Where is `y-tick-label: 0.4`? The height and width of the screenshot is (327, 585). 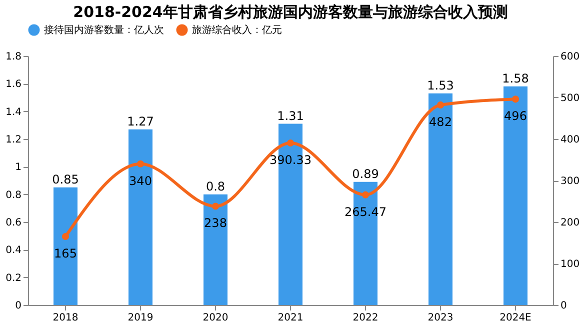 y-tick-label: 0.4 is located at coordinates (14, 250).